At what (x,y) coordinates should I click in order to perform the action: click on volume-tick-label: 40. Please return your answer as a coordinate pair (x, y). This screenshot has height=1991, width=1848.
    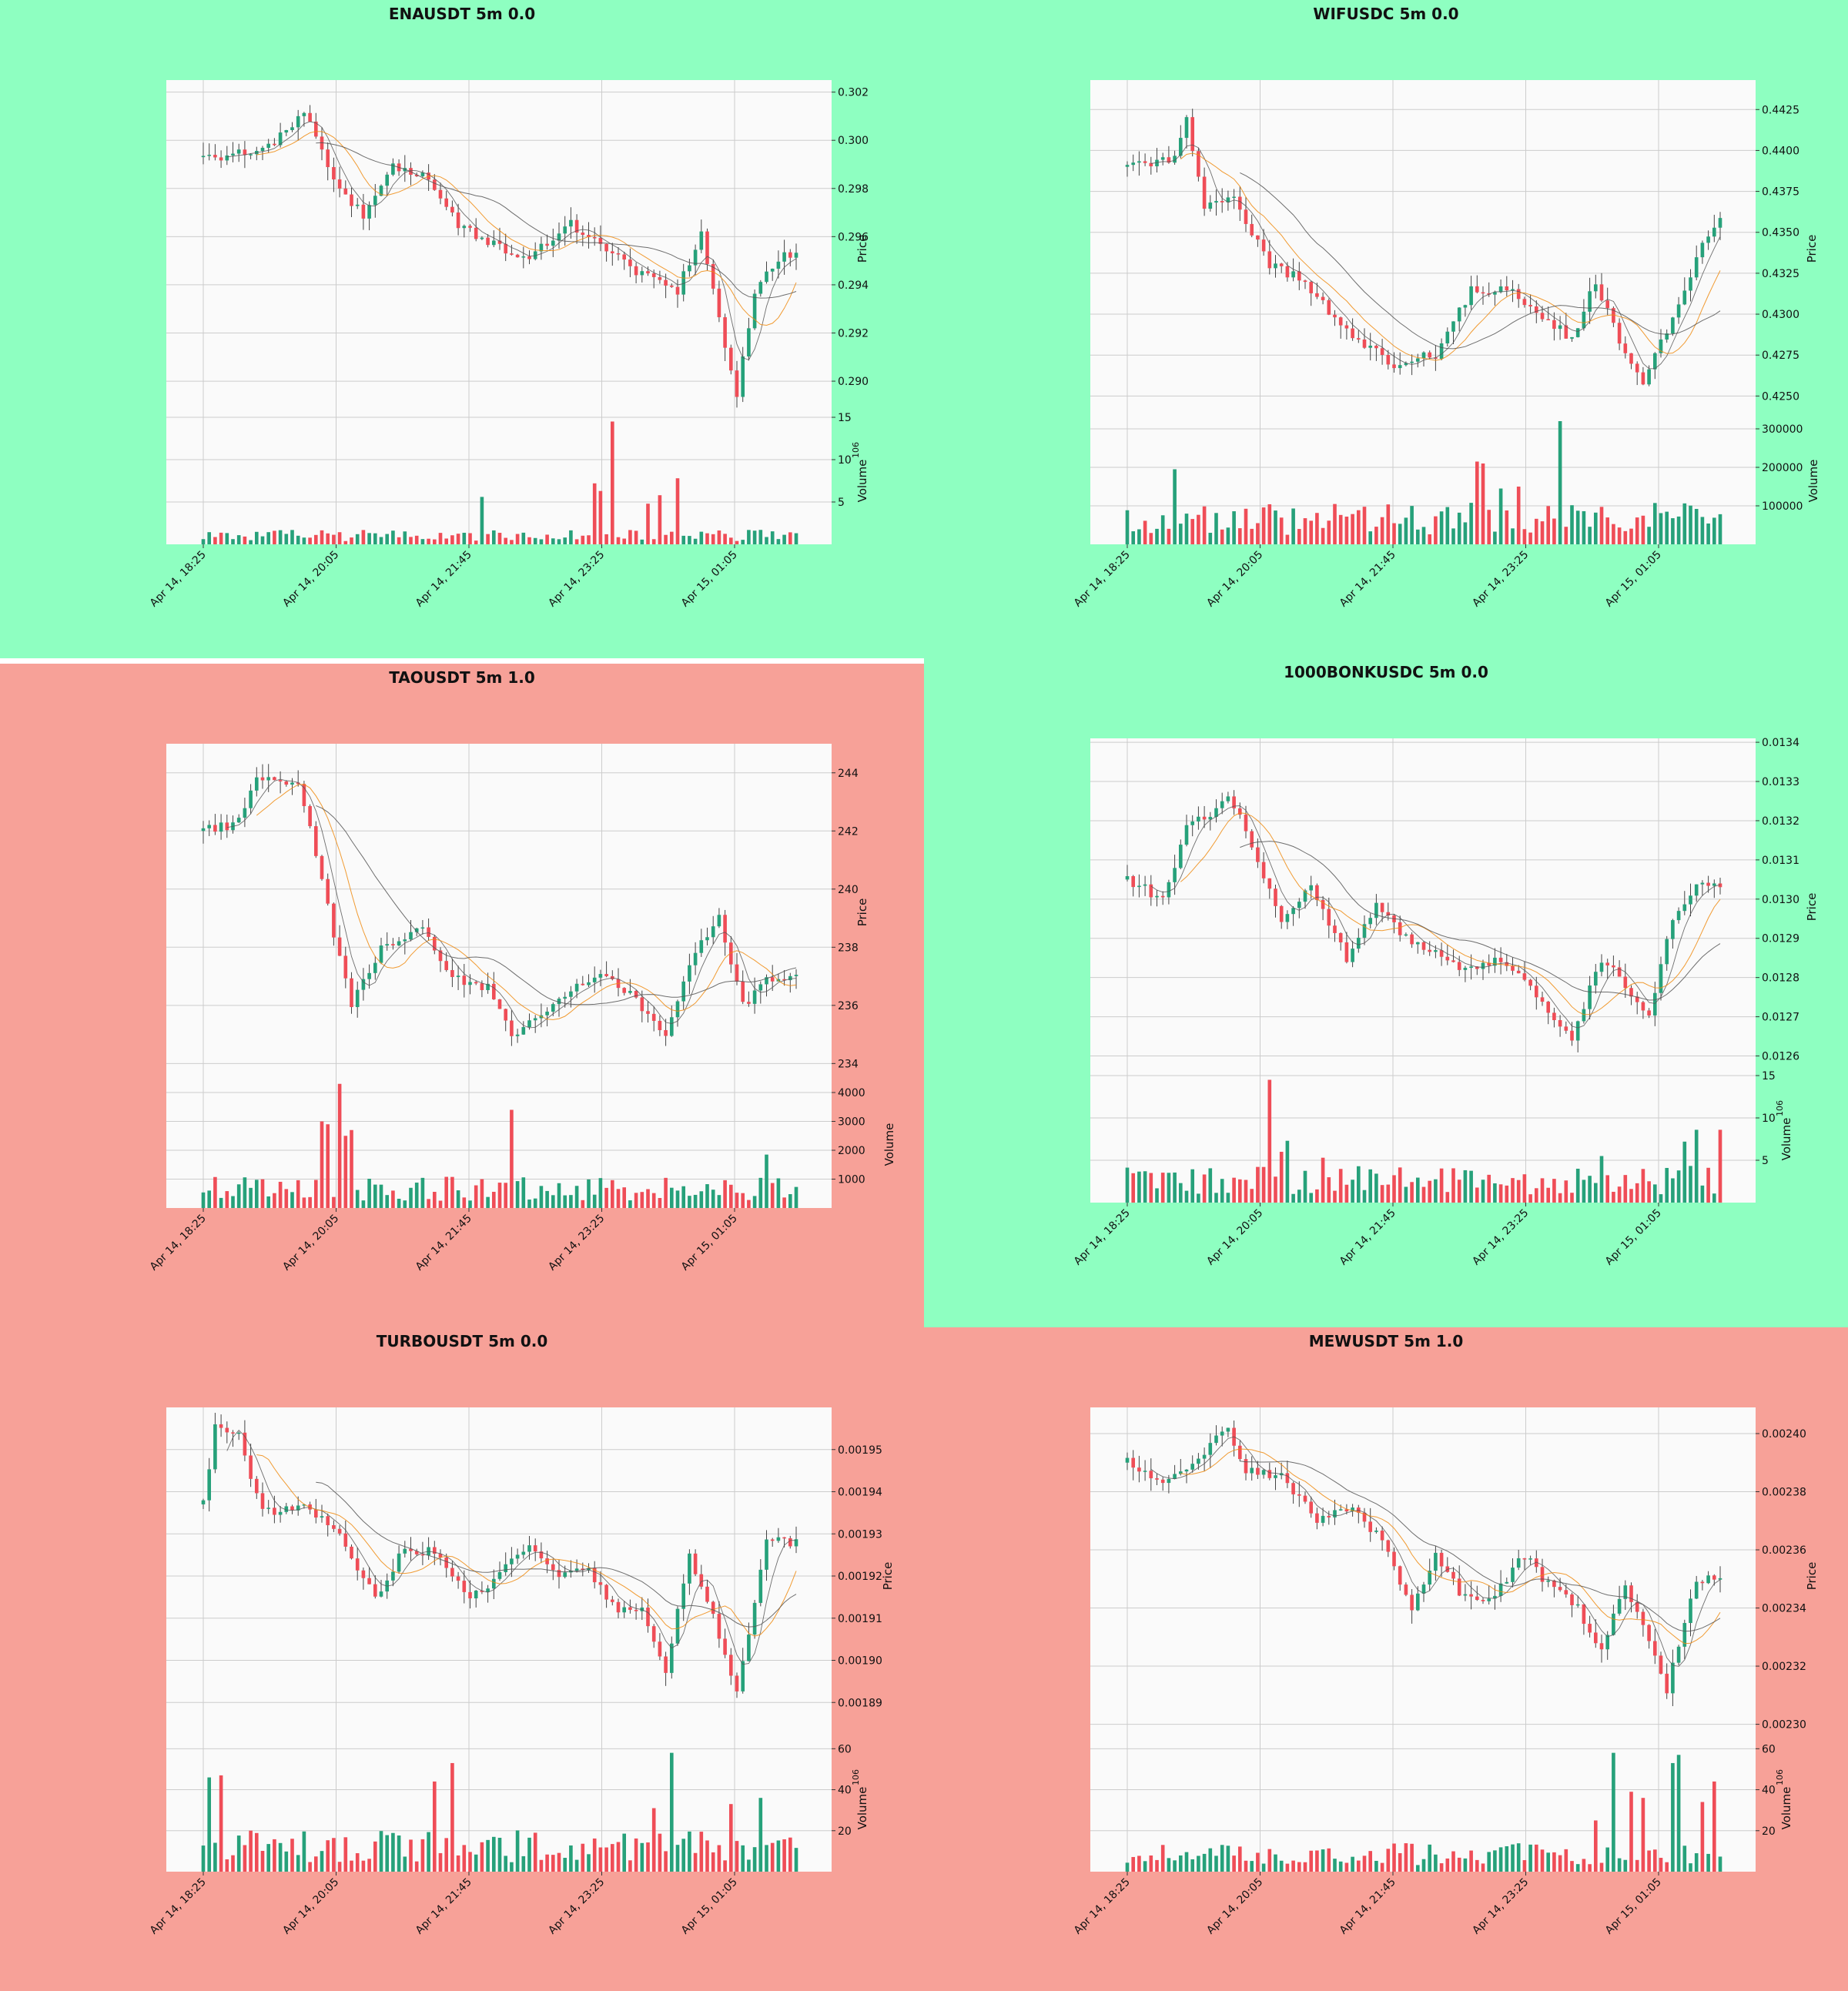
    Looking at the image, I should click on (845, 1791).